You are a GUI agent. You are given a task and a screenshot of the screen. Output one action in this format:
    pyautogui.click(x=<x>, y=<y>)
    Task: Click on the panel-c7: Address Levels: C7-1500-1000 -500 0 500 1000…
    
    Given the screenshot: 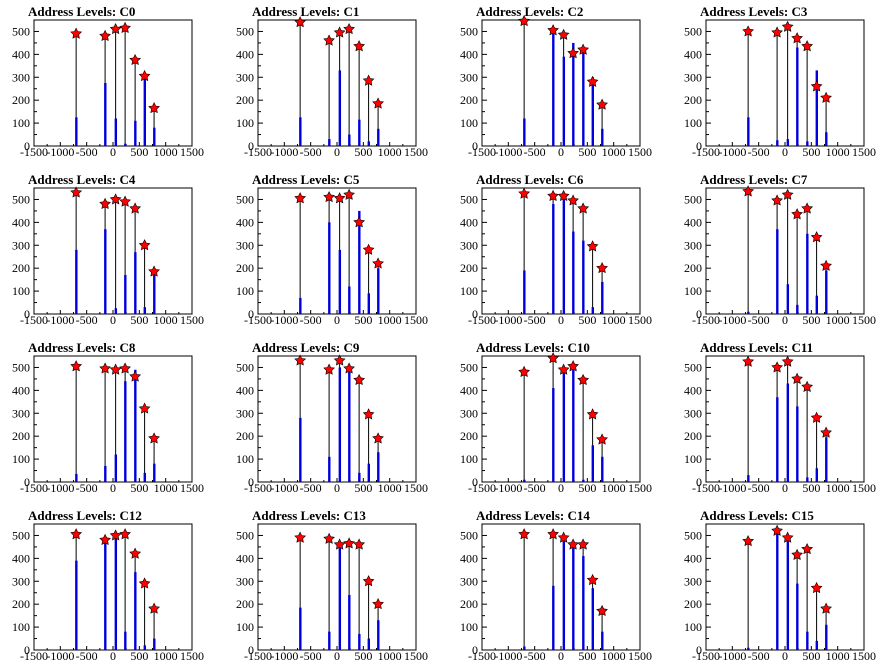 What is the action you would take?
    pyautogui.click(x=780, y=249)
    